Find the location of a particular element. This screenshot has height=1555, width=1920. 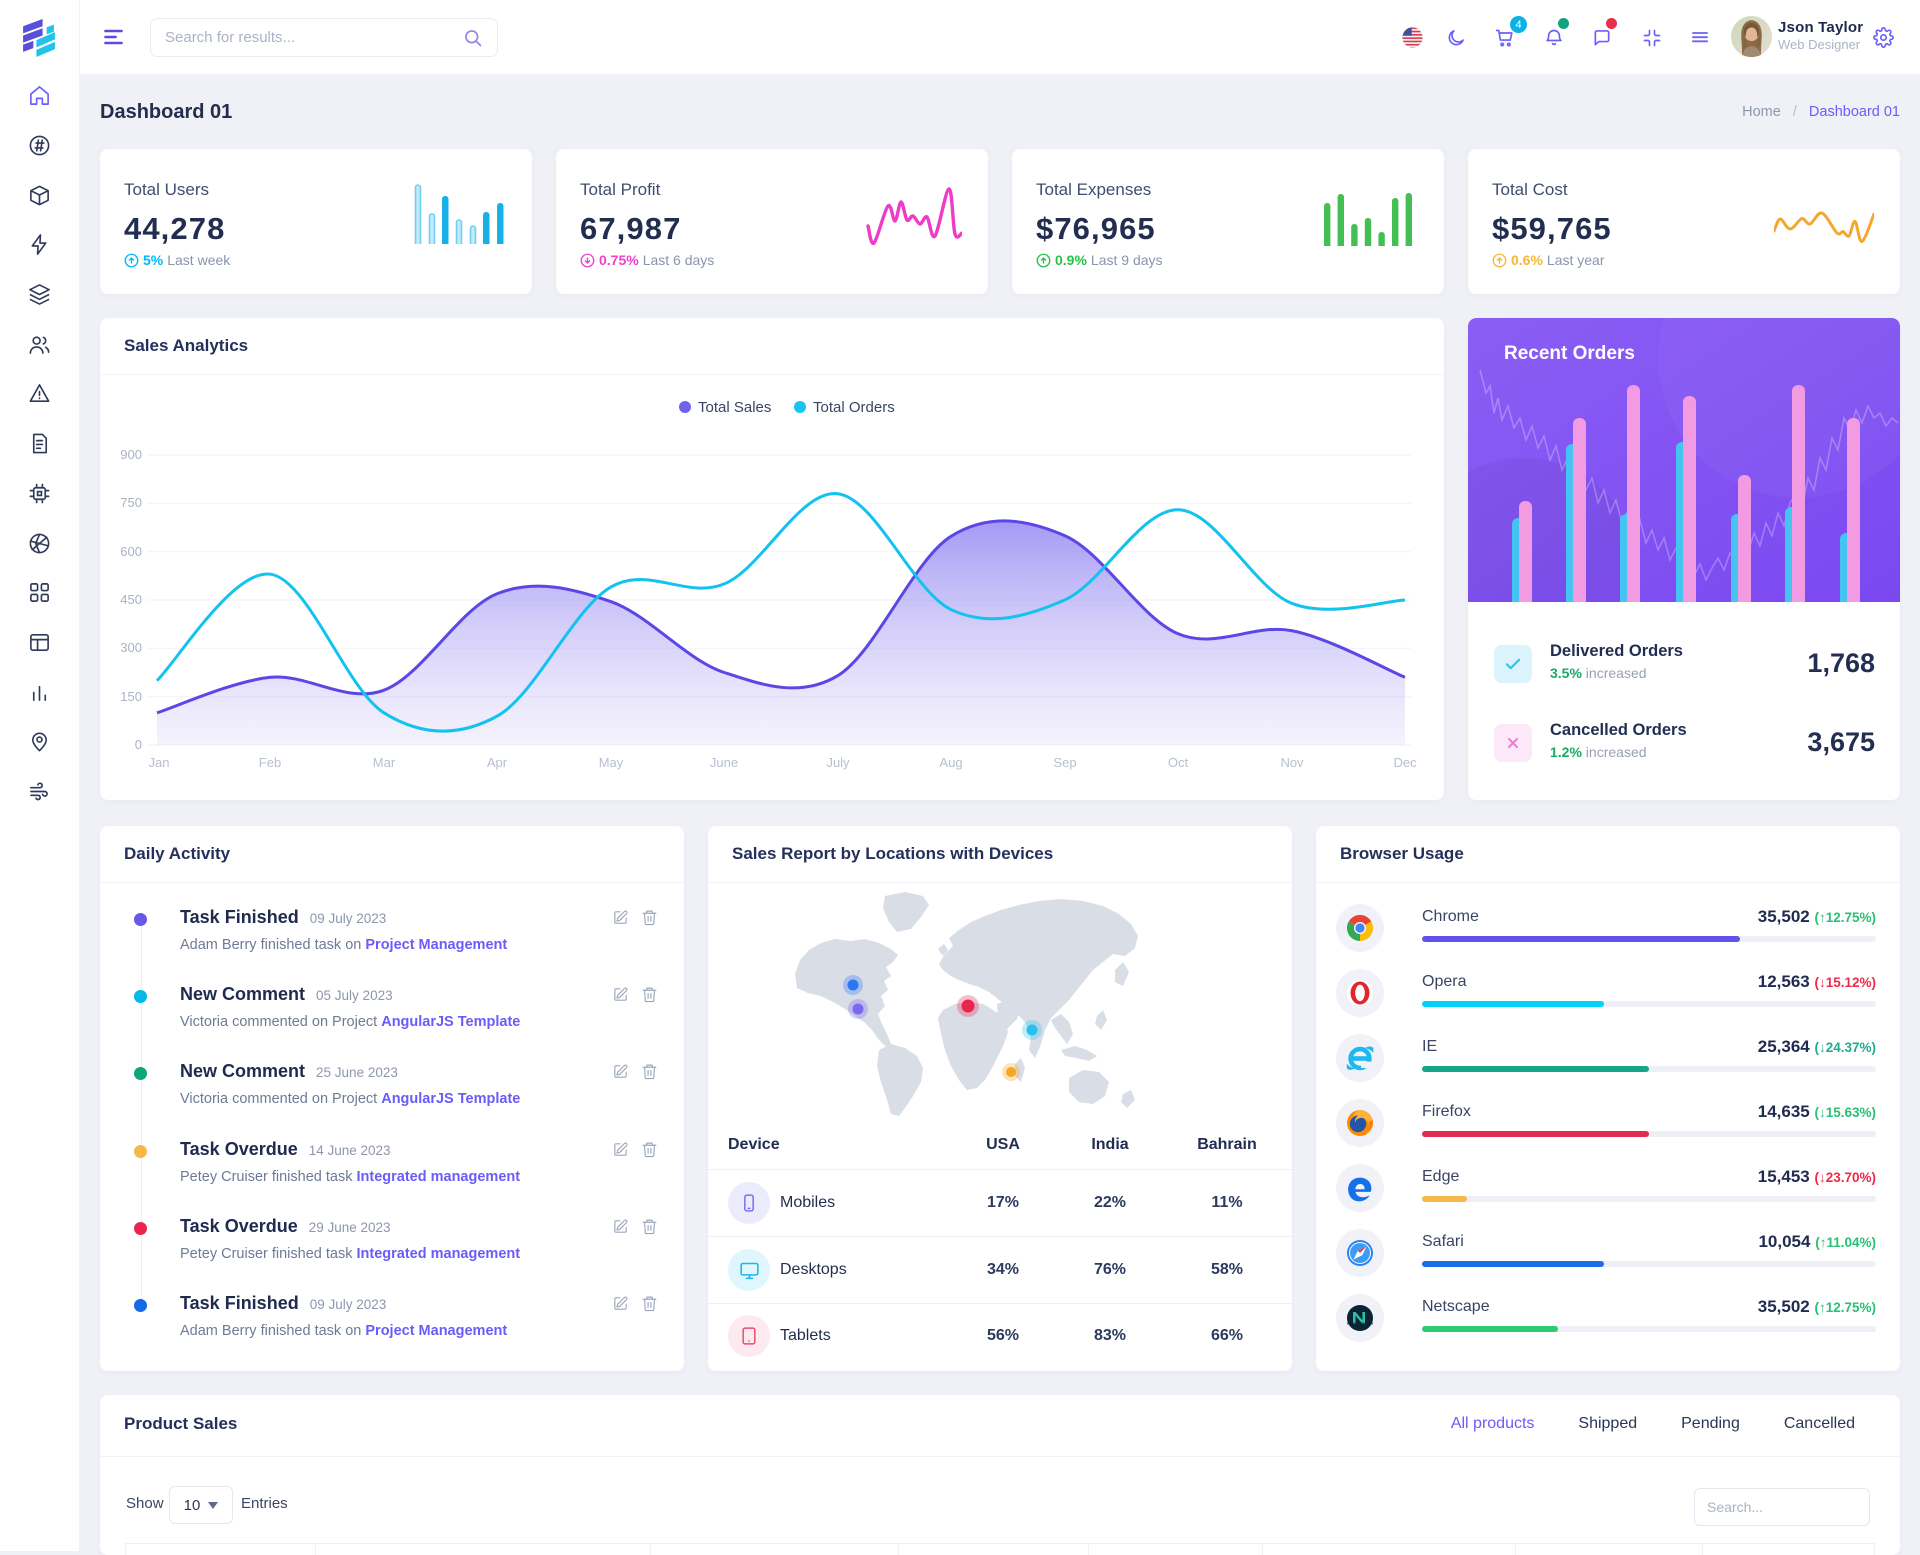

svg-text: Feb is located at coordinates (270, 762).